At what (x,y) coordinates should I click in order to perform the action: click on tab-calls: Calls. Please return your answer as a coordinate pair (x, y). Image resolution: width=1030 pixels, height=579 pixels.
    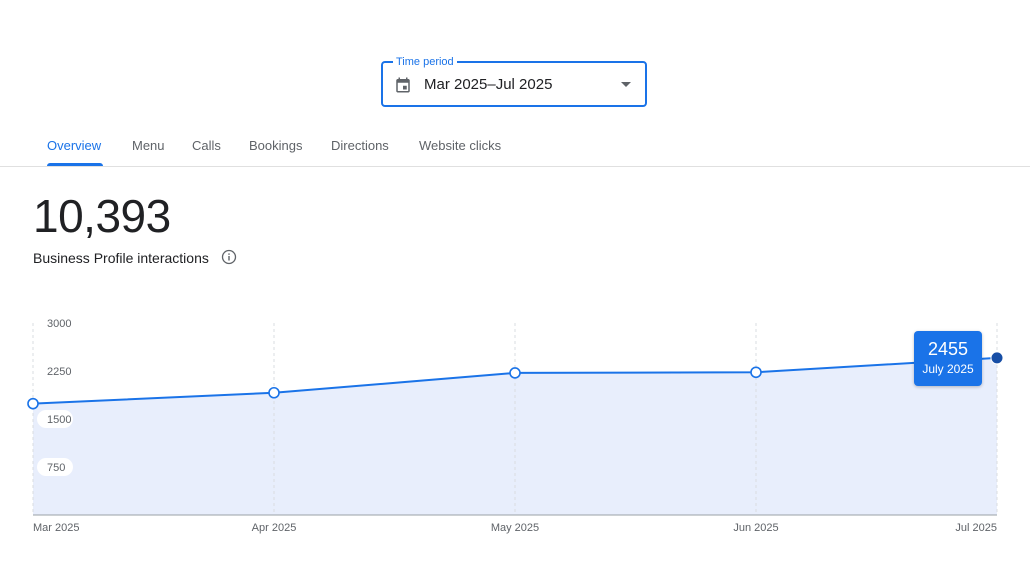
    Looking at the image, I should click on (206, 145).